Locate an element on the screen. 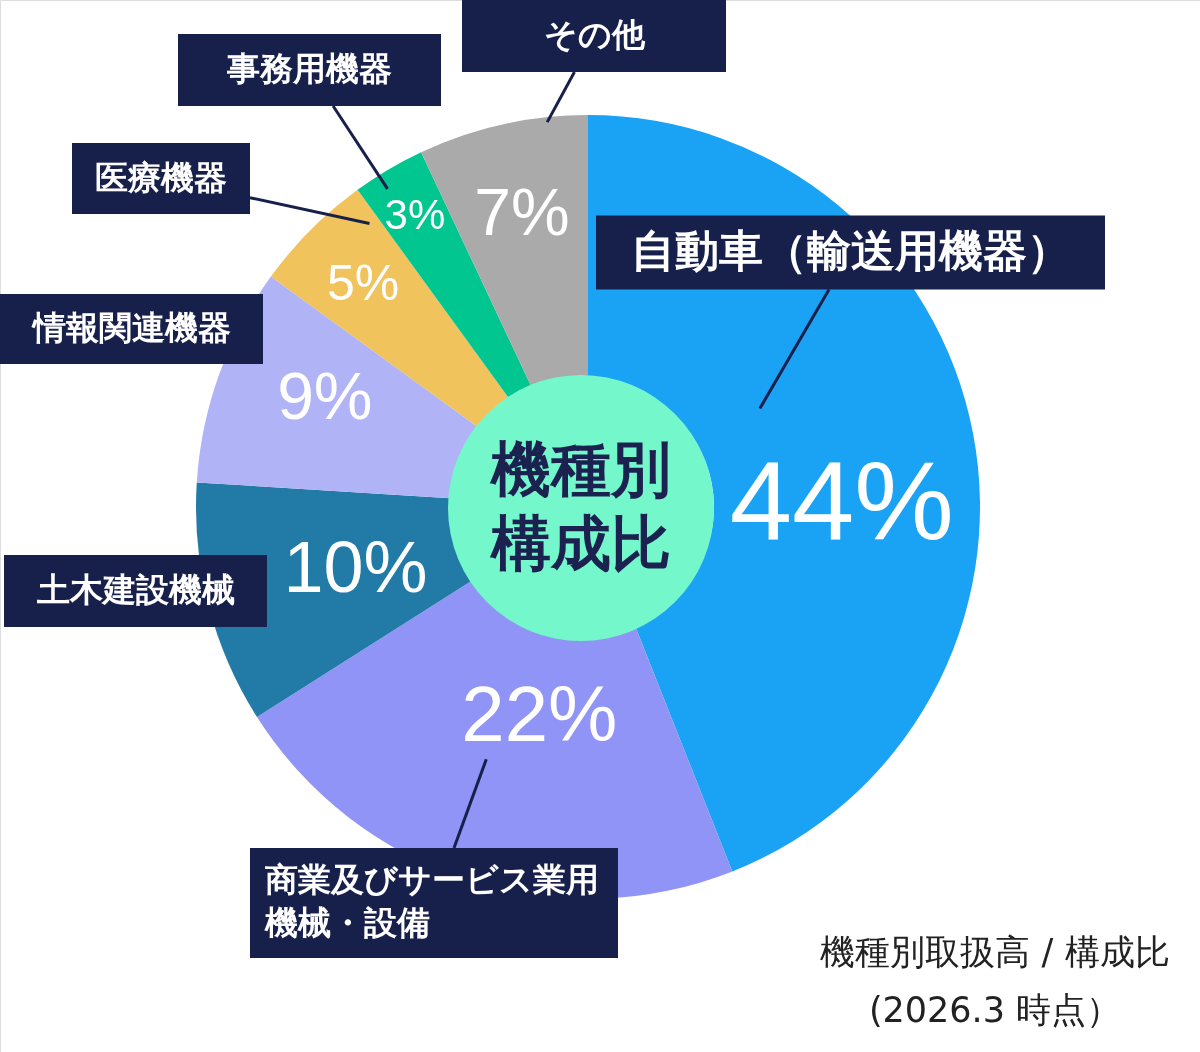 This screenshot has height=1052, width=1200. text: 機種別取扱高 / 構成比 (2026.3 時点） is located at coordinates (995, 981).